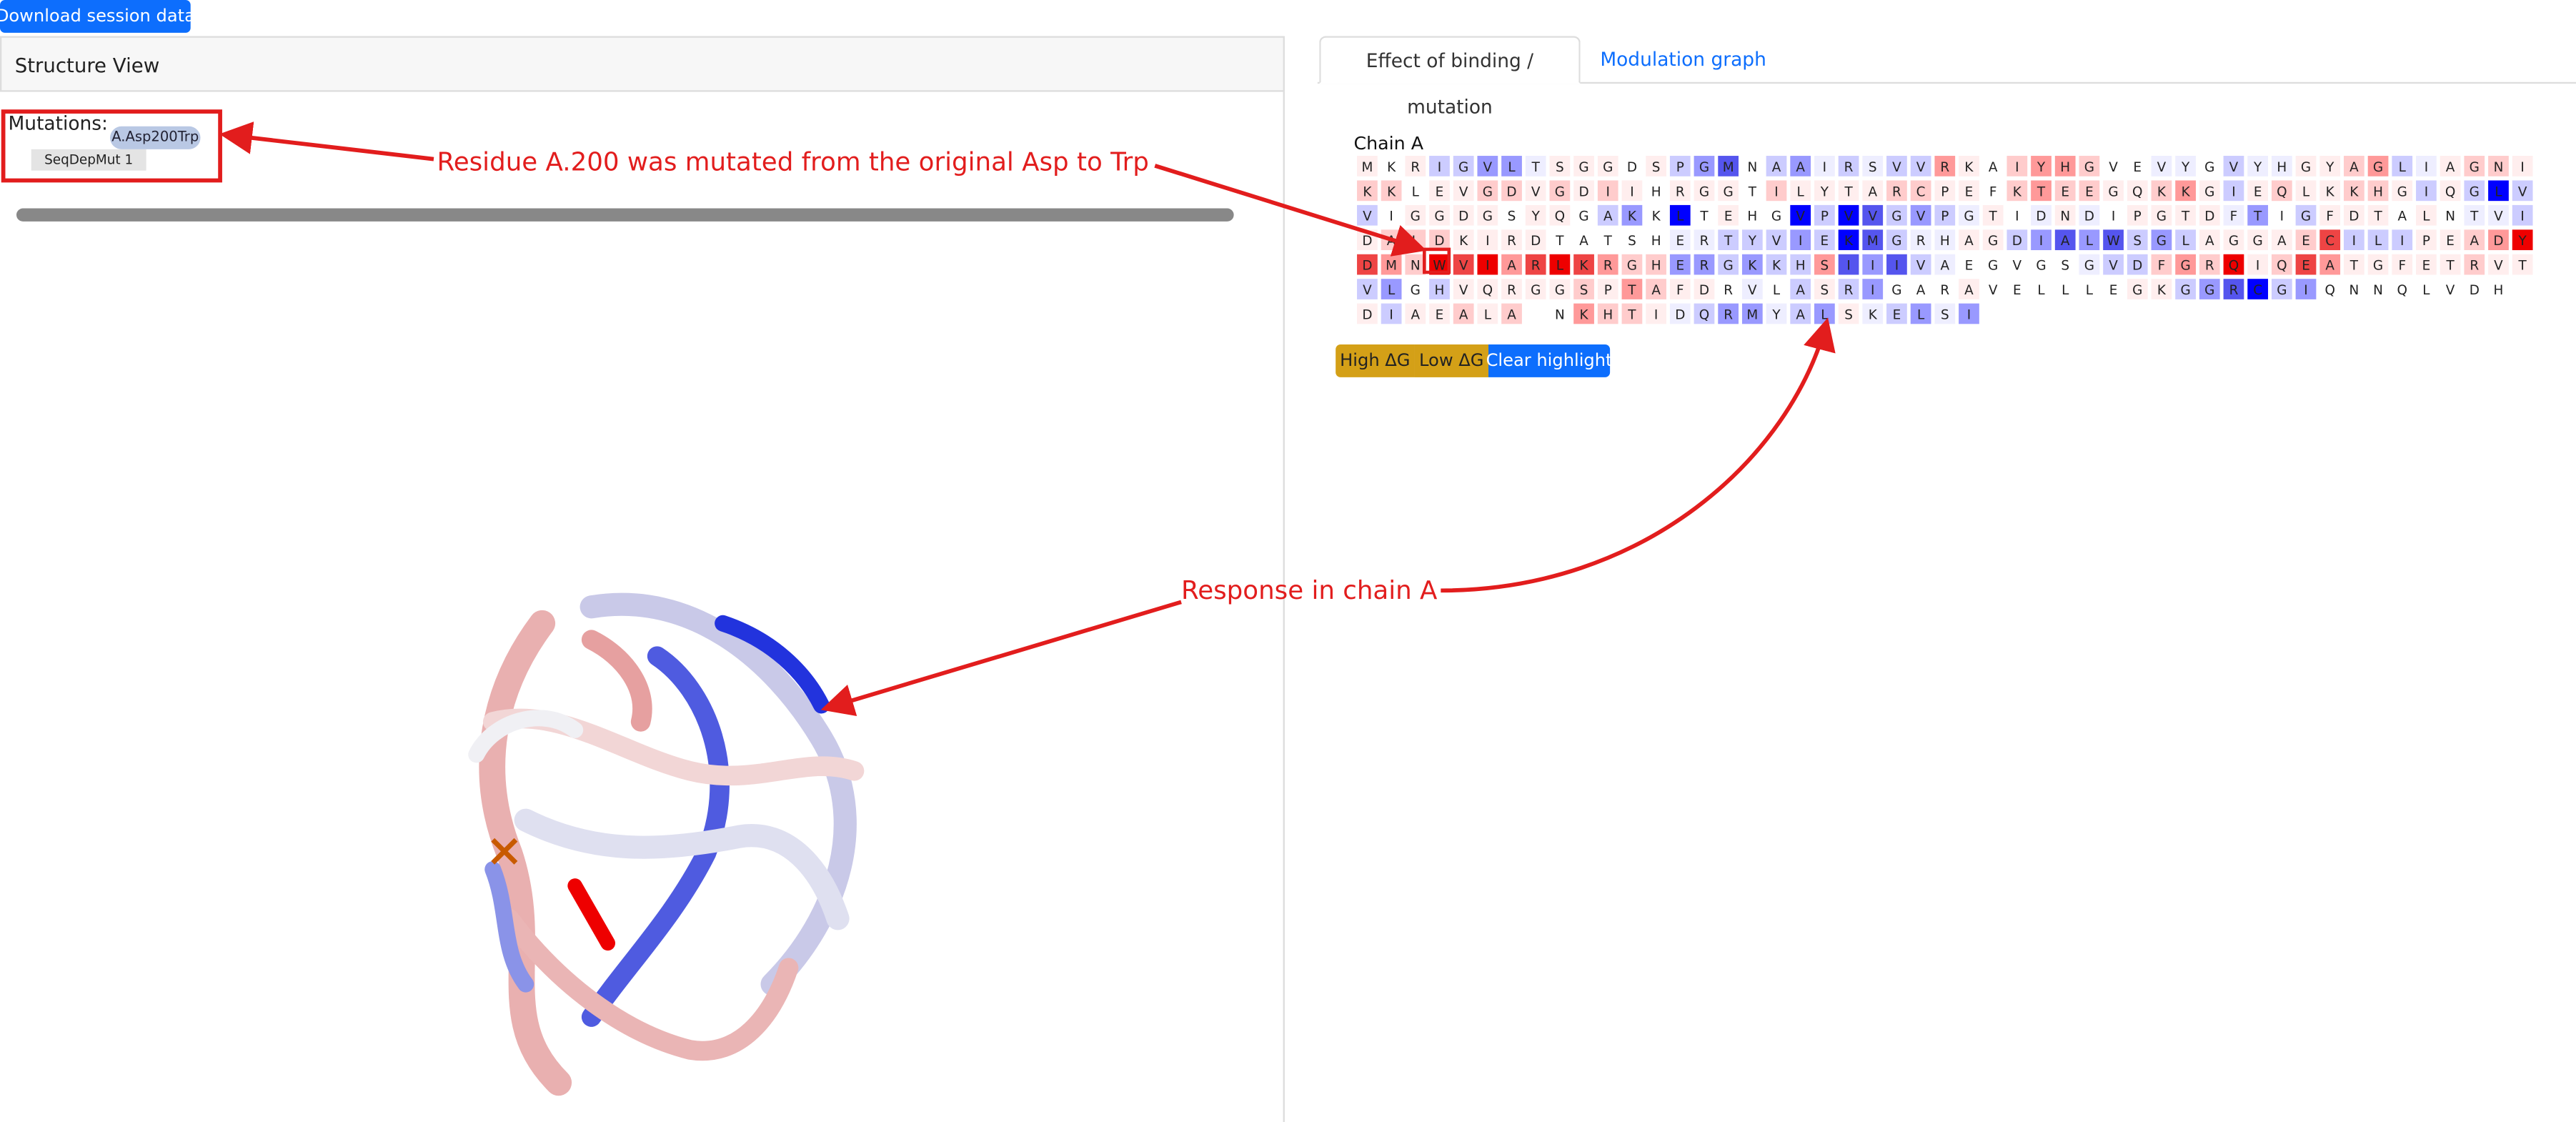 Image resolution: width=2576 pixels, height=1122 pixels. What do you see at coordinates (97, 16) in the screenshot?
I see `download-button: Download session data` at bounding box center [97, 16].